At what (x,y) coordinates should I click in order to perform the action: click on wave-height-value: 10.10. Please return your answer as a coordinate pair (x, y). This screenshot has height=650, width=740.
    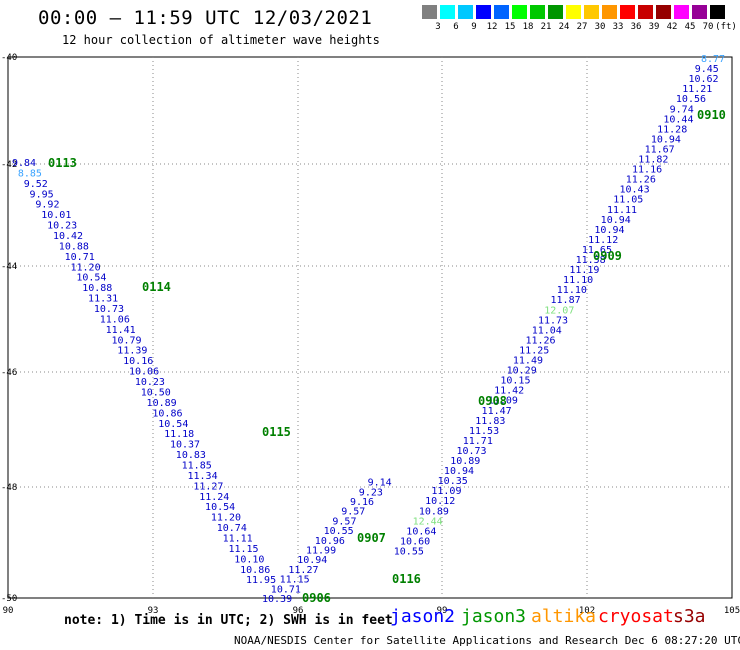
    Looking at the image, I should click on (249, 559).